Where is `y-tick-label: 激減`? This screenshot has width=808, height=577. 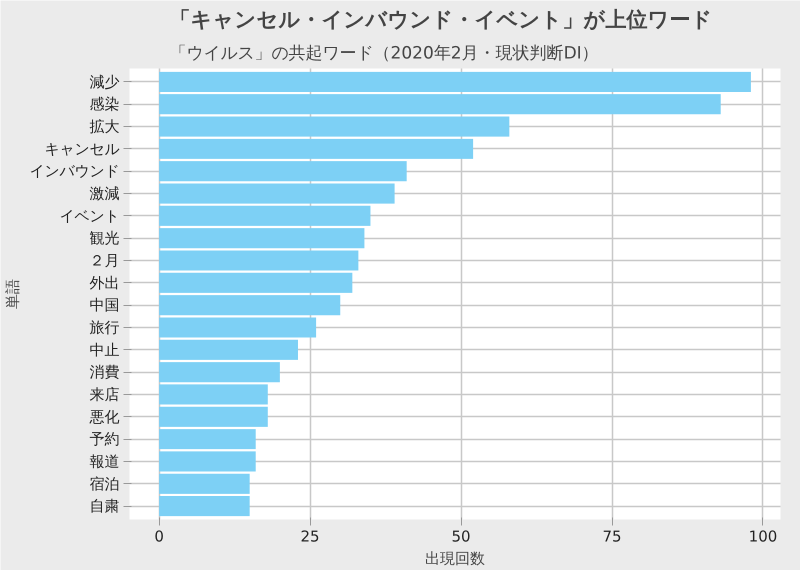
y-tick-label: 激減 is located at coordinates (105, 193).